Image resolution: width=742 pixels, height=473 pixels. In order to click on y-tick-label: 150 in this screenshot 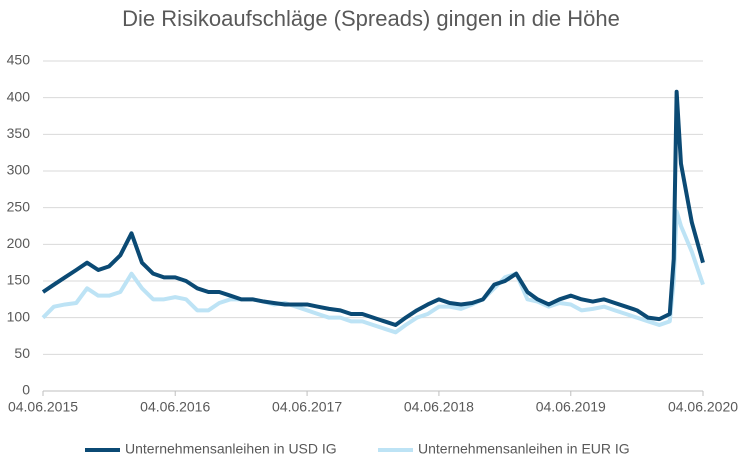, I will do `click(19, 280)`.